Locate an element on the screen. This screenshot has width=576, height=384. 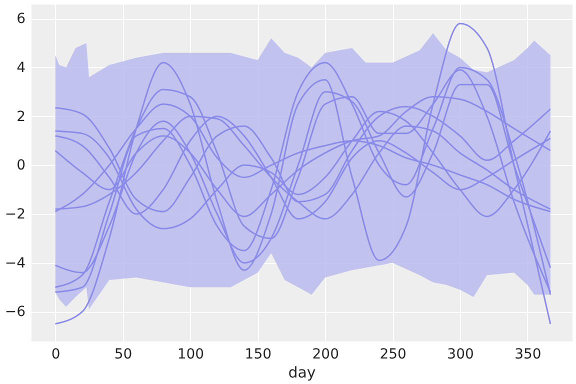
y-tick-label: −6 is located at coordinates (15, 312).